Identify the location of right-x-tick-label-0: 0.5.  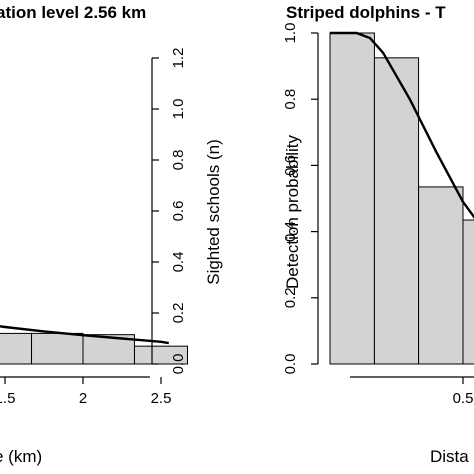
(463, 398).